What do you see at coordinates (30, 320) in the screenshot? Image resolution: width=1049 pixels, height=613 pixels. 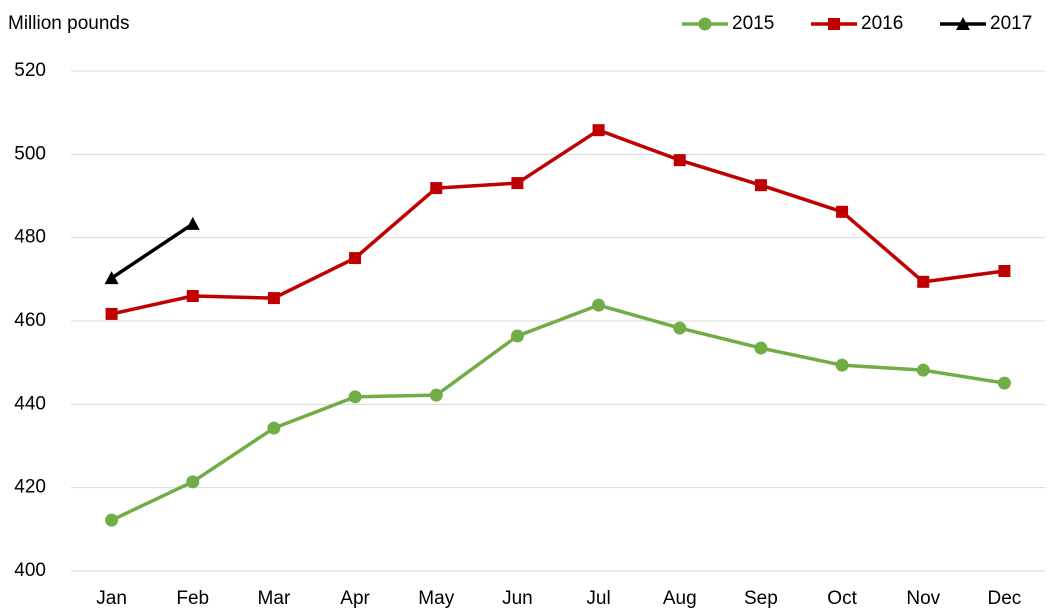 I see `y-tick-label: 460` at bounding box center [30, 320].